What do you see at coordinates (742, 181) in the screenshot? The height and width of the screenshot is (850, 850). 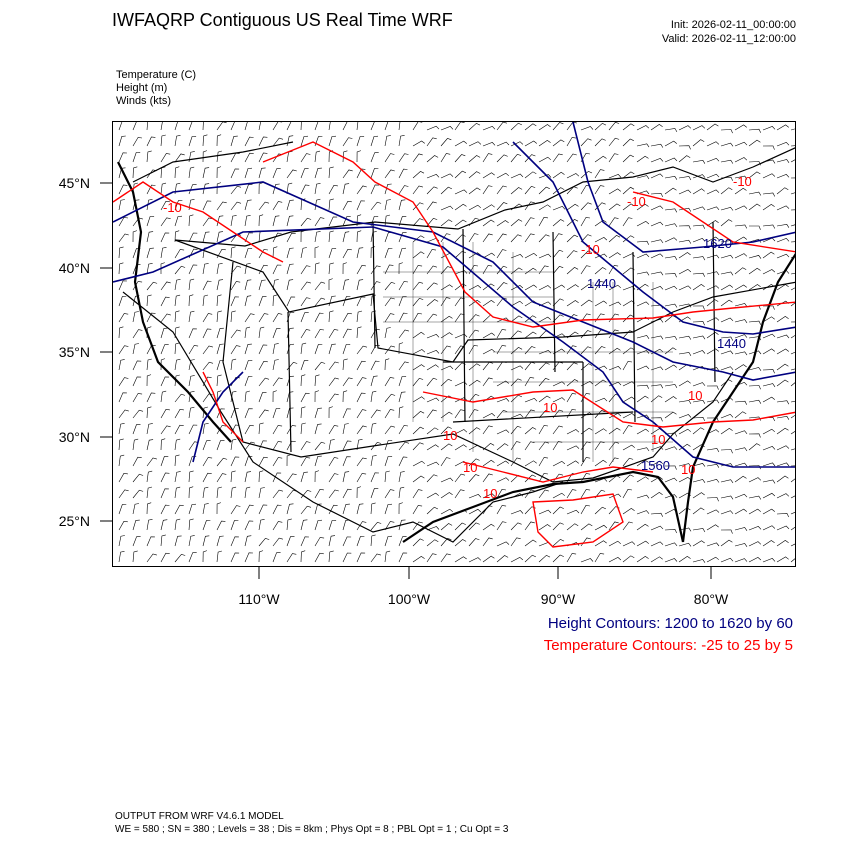 I see `temp-label-m10a: -10` at bounding box center [742, 181].